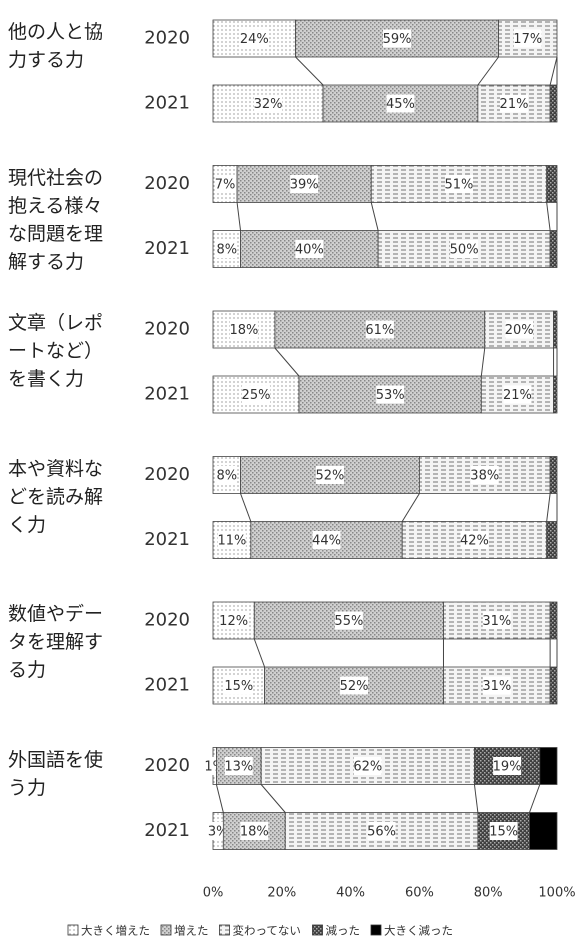 This screenshot has height=940, width=577. I want to click on value-label: 20%, so click(519, 330).